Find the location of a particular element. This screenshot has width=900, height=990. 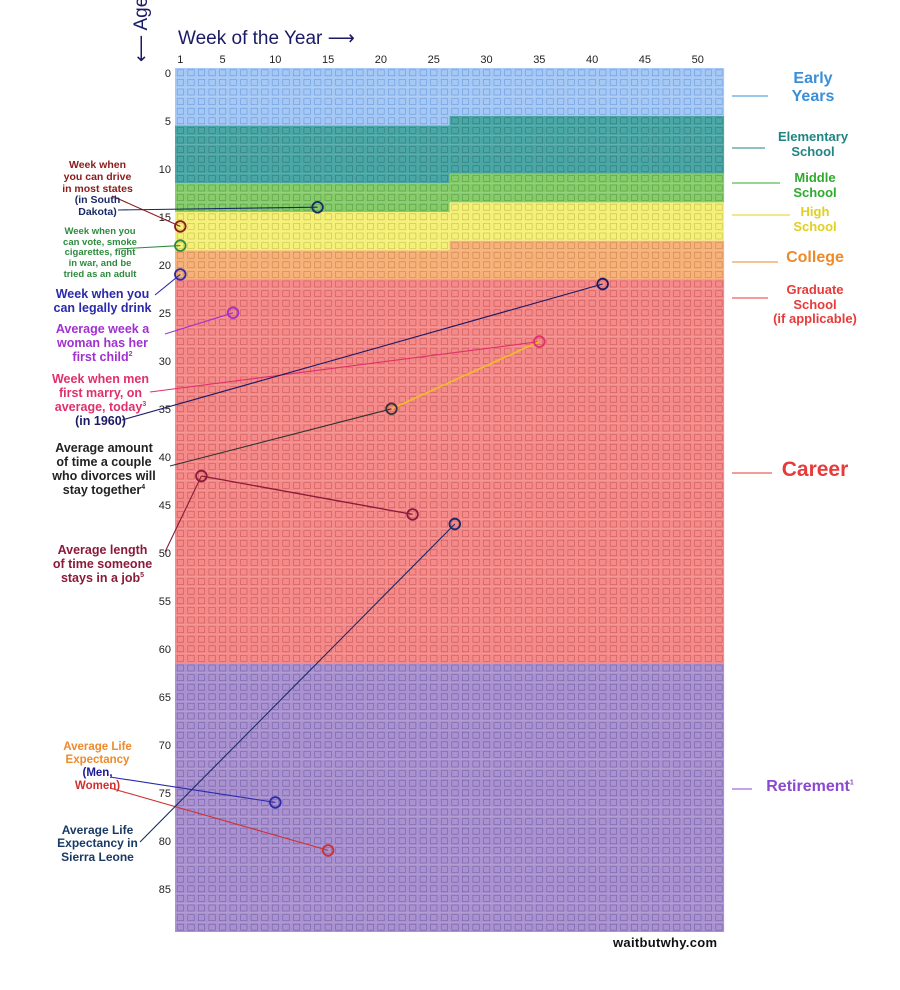

x-tick-label: 20 is located at coordinates (381, 60).